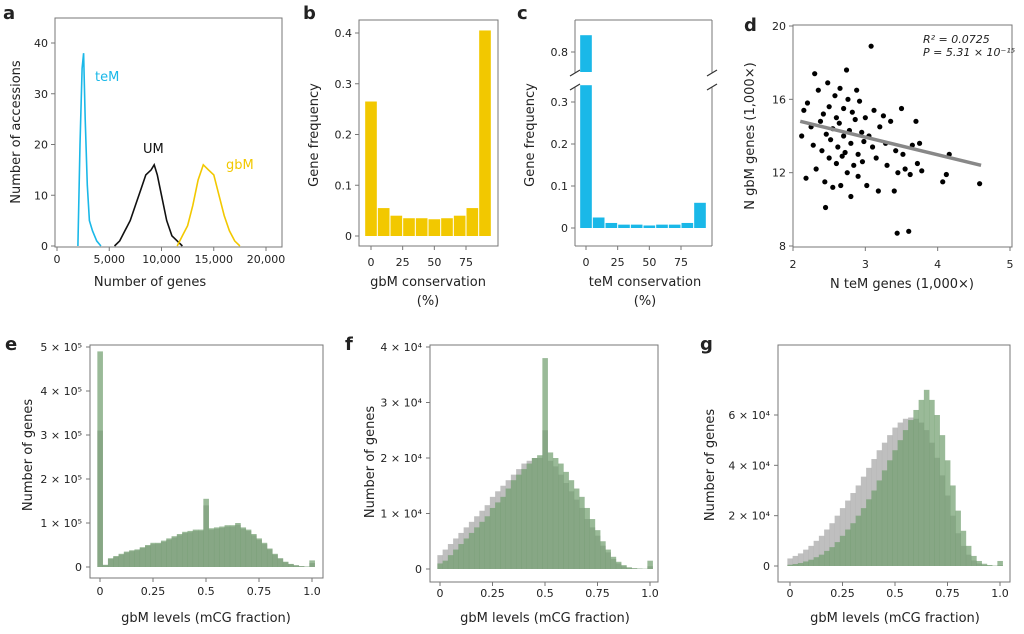 The image size is (1024, 634). Describe the element at coordinates (370, 462) in the screenshot. I see `y-axis-title: Number of genes` at that location.